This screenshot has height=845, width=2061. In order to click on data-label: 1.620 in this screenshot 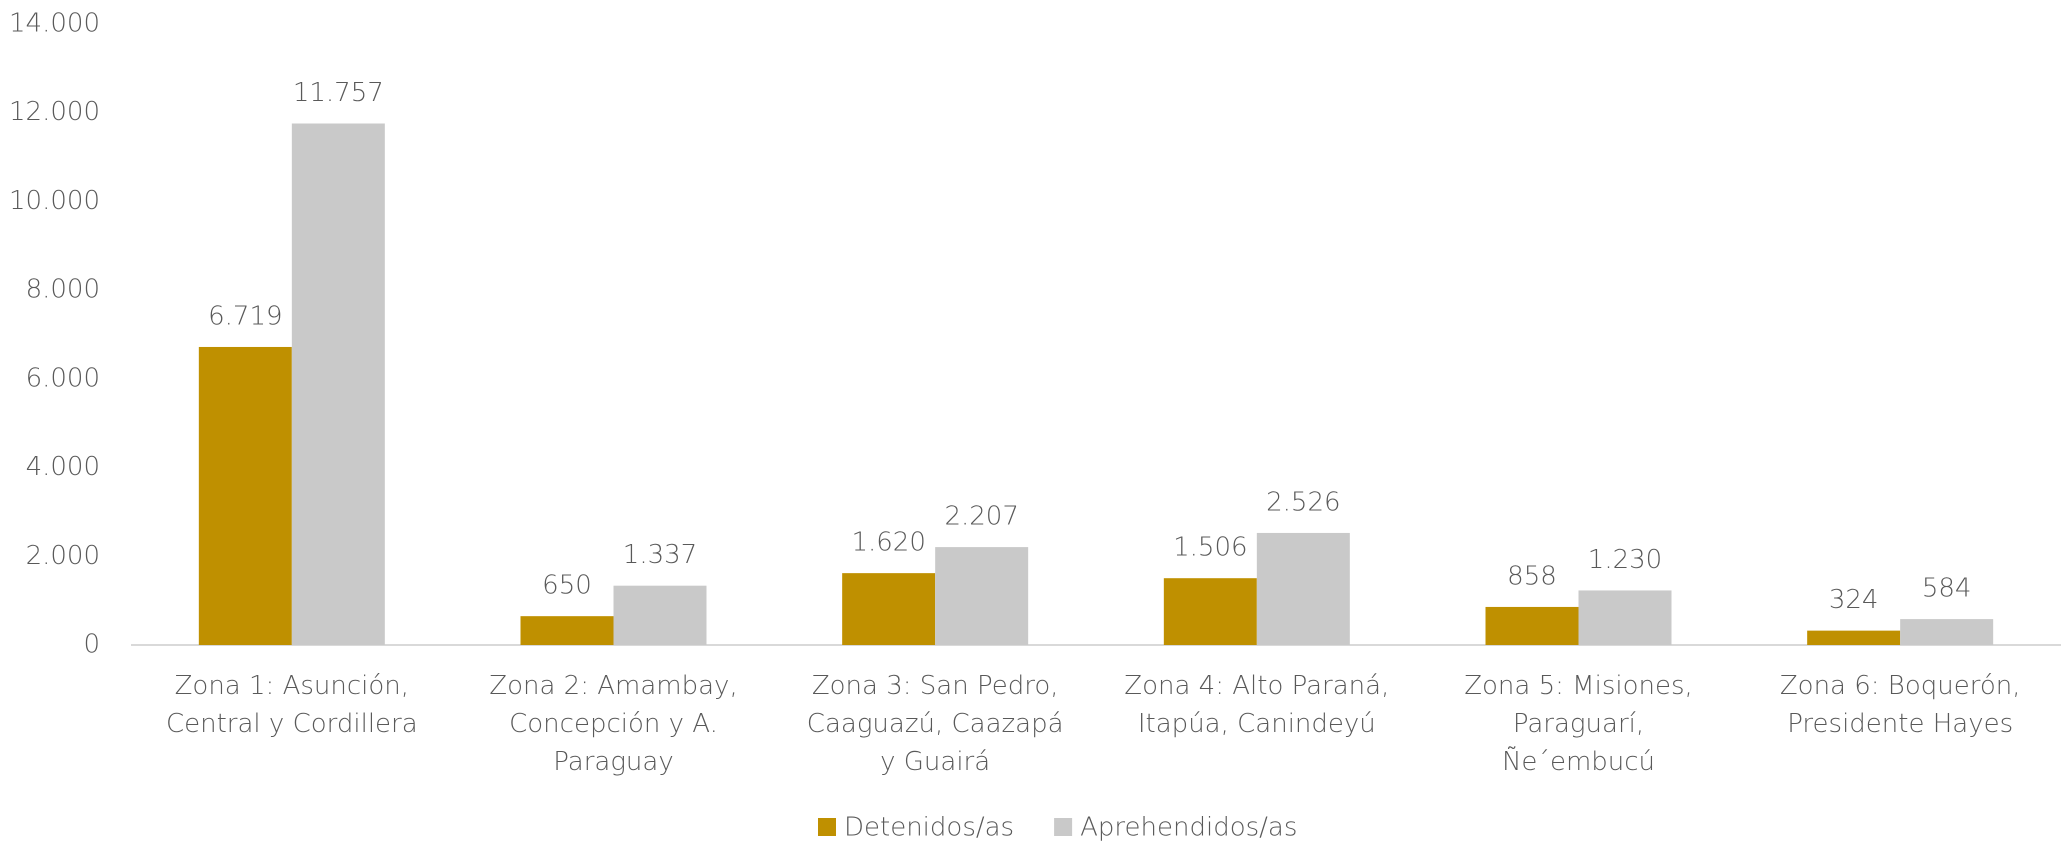, I will do `click(888, 543)`.